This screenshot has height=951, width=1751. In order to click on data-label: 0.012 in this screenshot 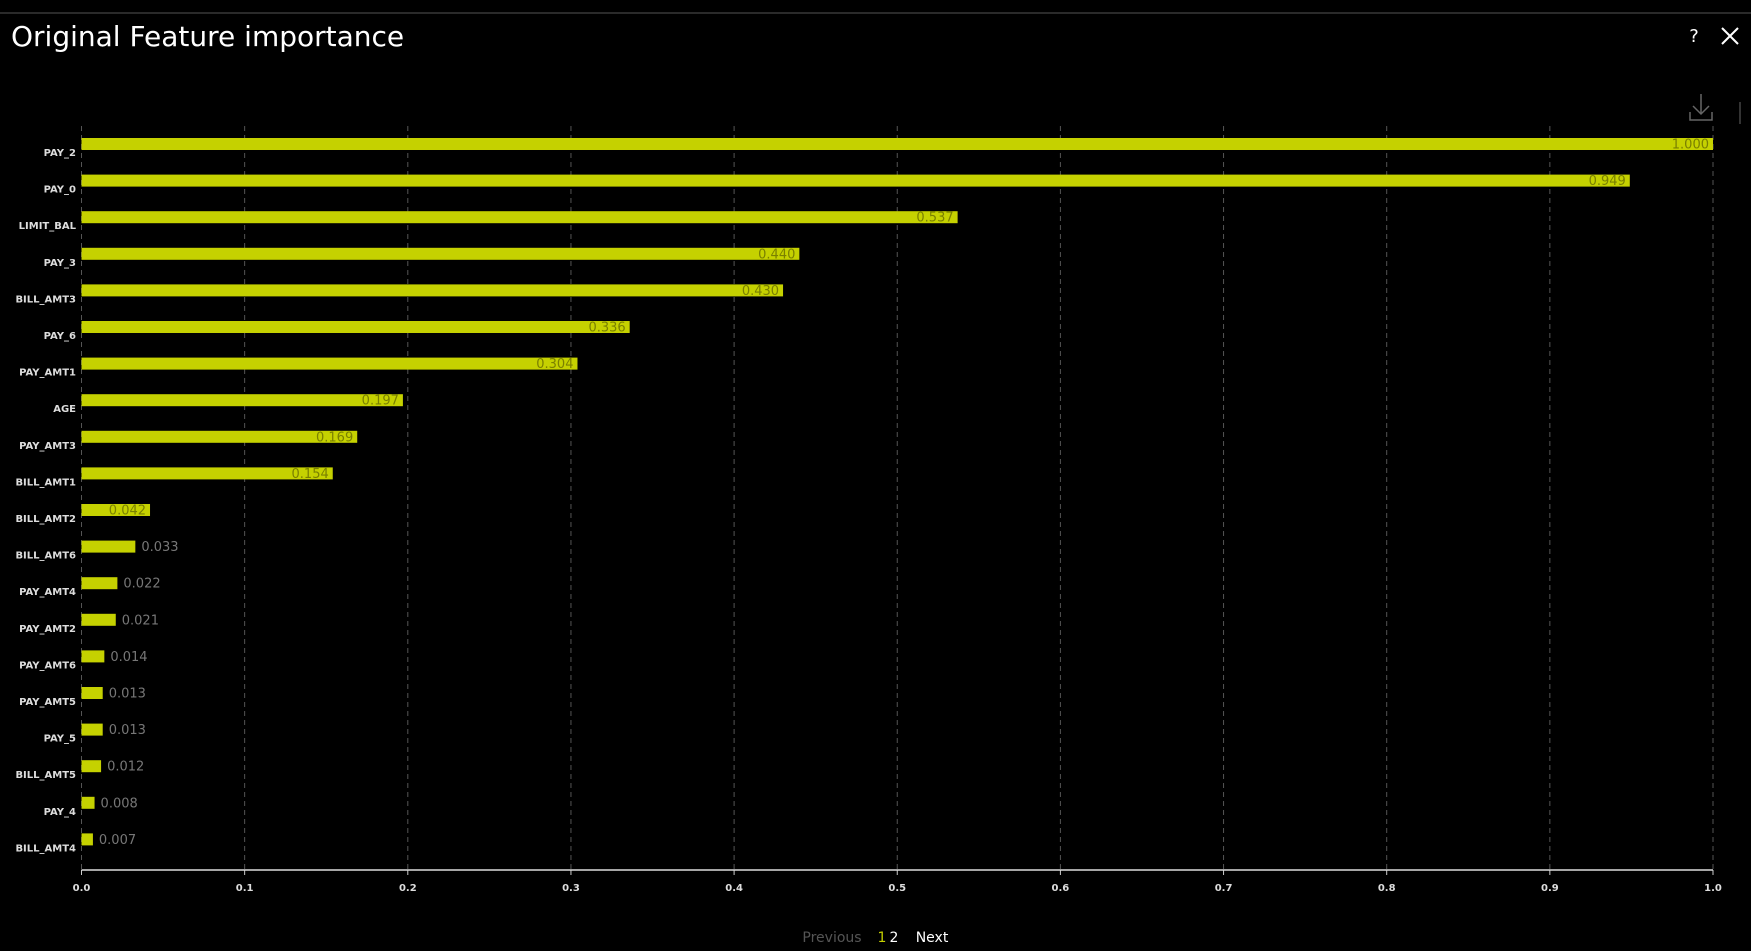, I will do `click(125, 767)`.